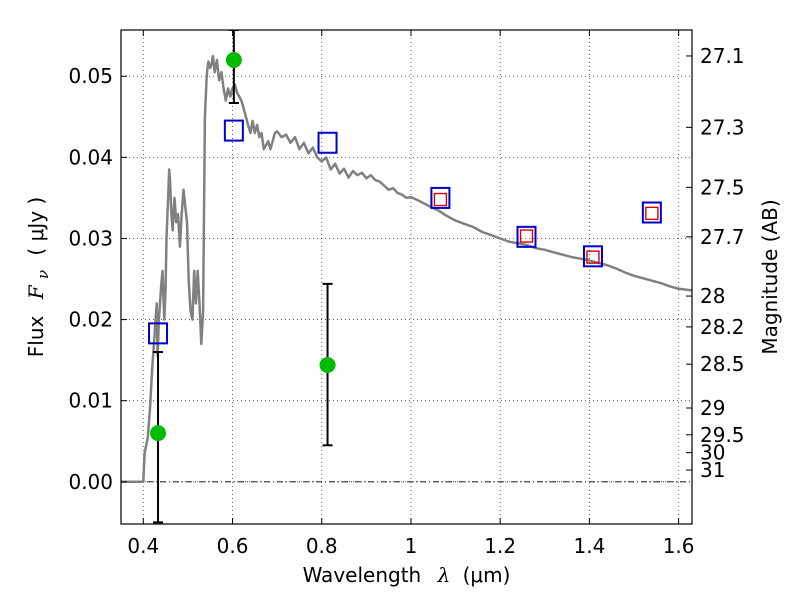 This screenshot has width=800, height=600. I want to click on right-tick-label: 28.2, so click(722, 327).